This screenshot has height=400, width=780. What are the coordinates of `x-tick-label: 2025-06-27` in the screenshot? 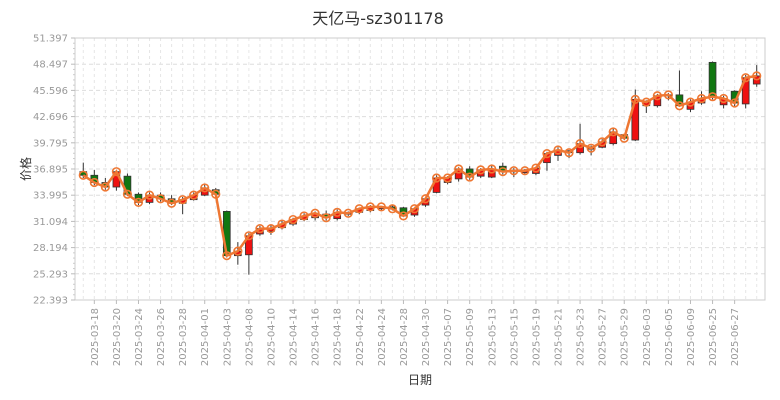 It's located at (735, 337).